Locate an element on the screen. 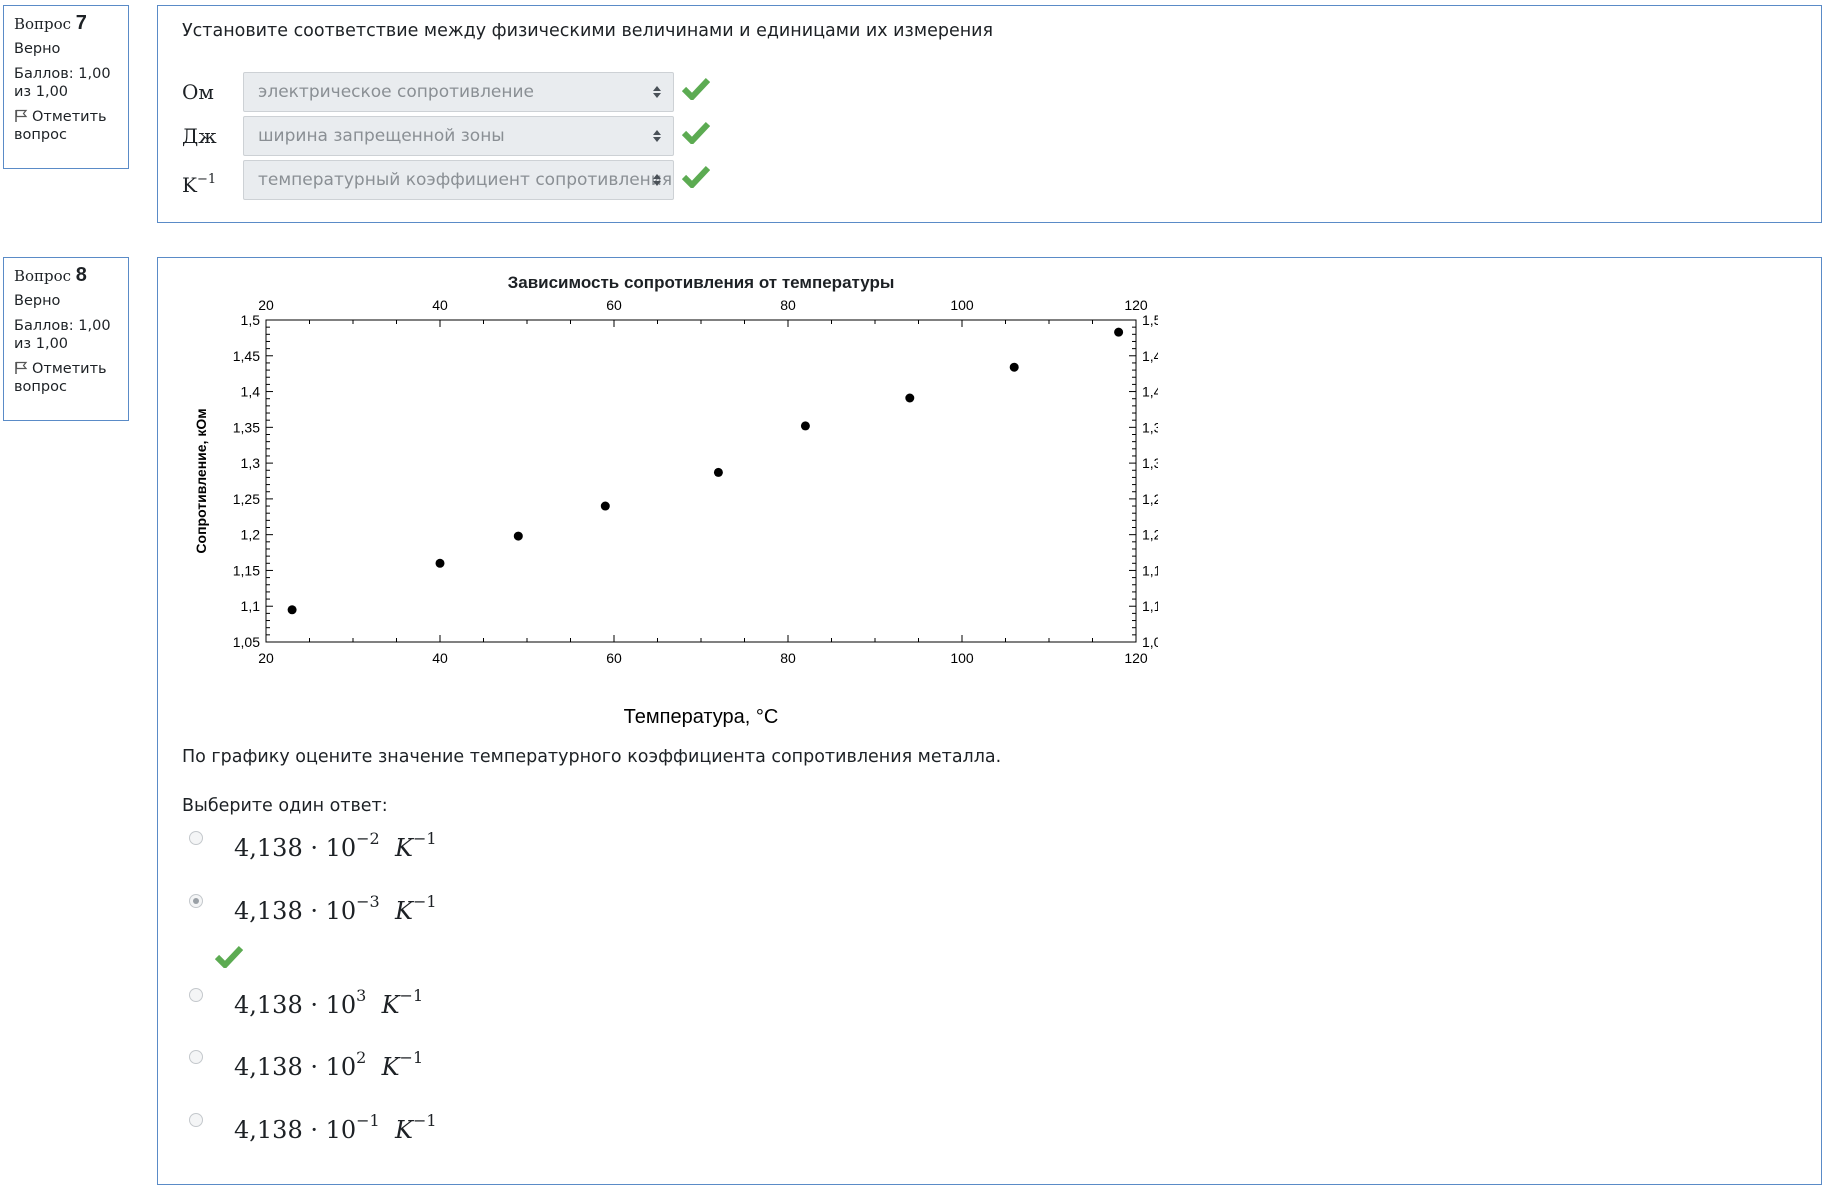 This screenshot has height=1187, width=1827. match-label: Ом is located at coordinates (198, 92).